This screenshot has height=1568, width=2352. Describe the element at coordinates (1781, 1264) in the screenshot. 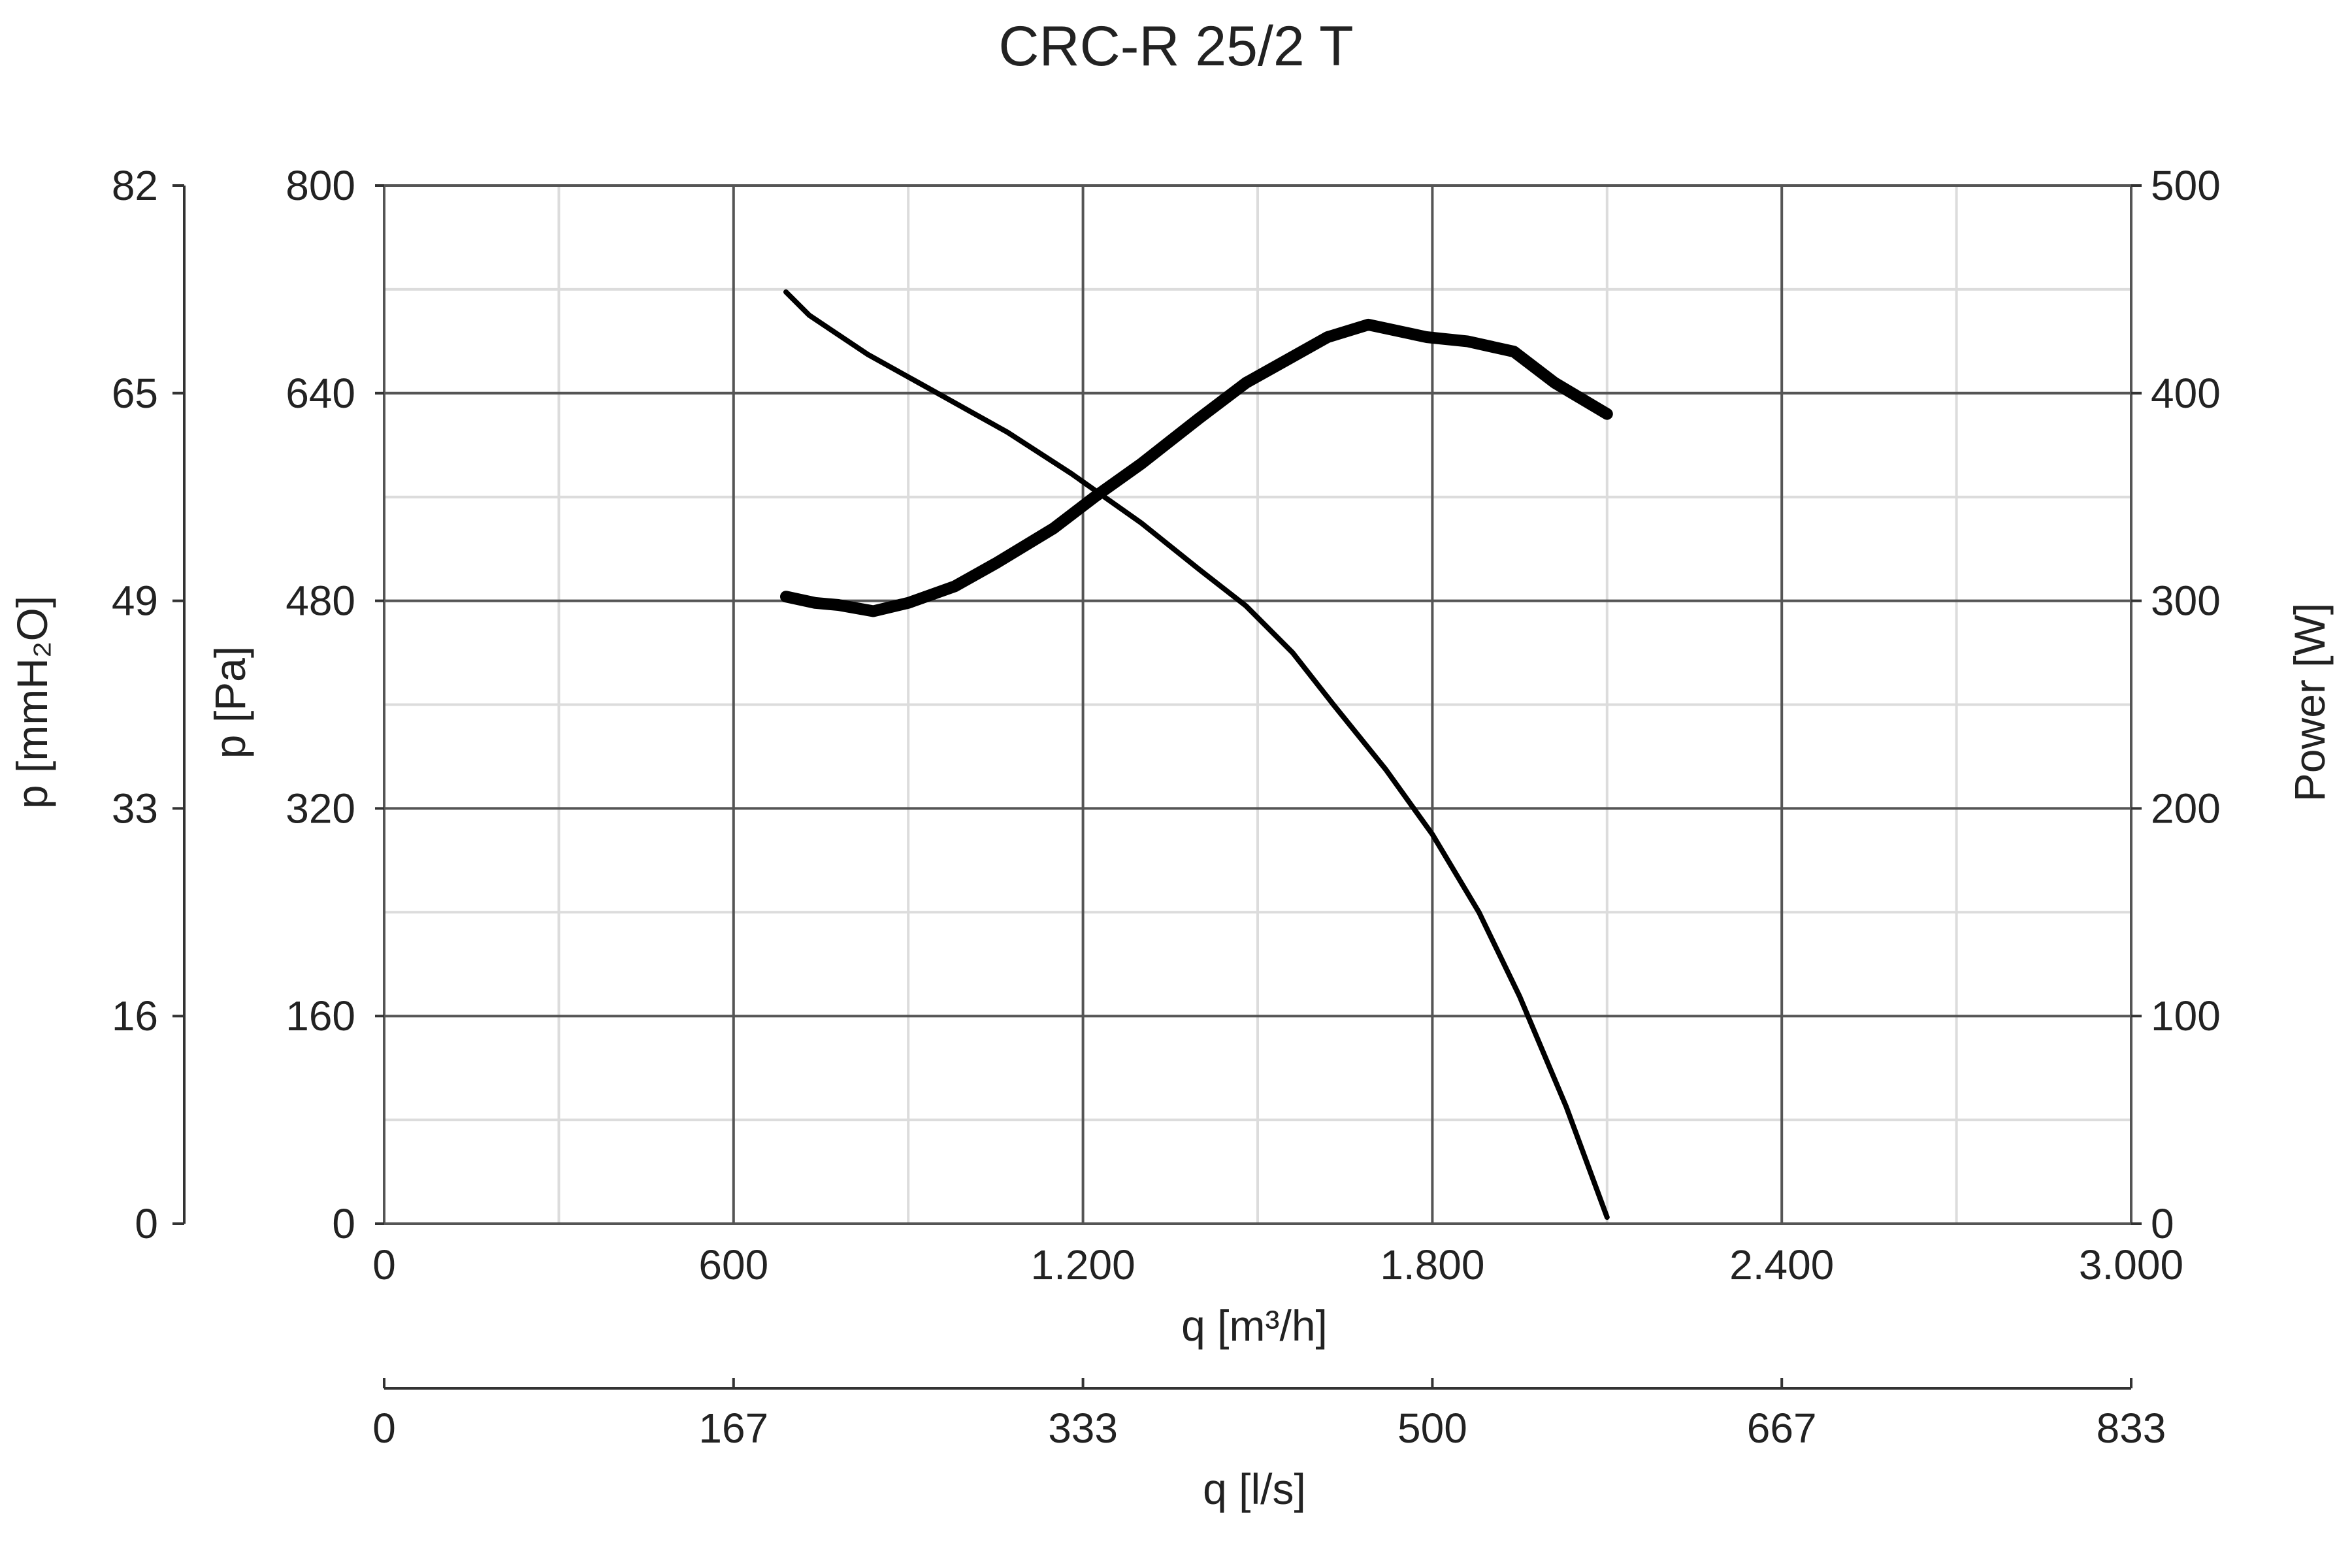

I see `x-tick-label: 2.400` at that location.